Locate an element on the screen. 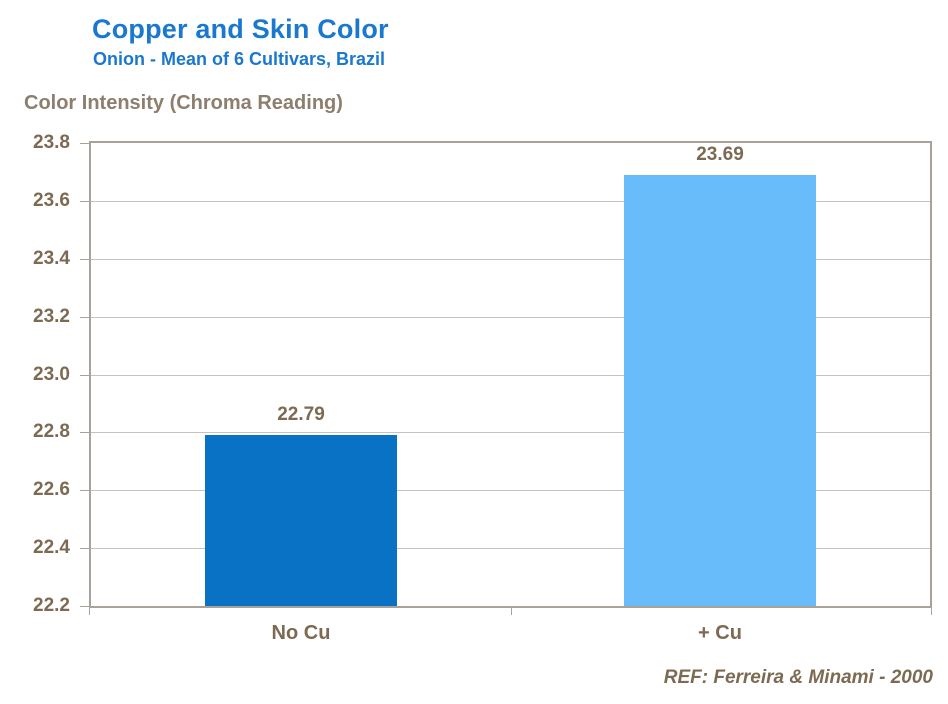 The height and width of the screenshot is (704, 948). y-tick-label: 23.0 is located at coordinates (51, 374).